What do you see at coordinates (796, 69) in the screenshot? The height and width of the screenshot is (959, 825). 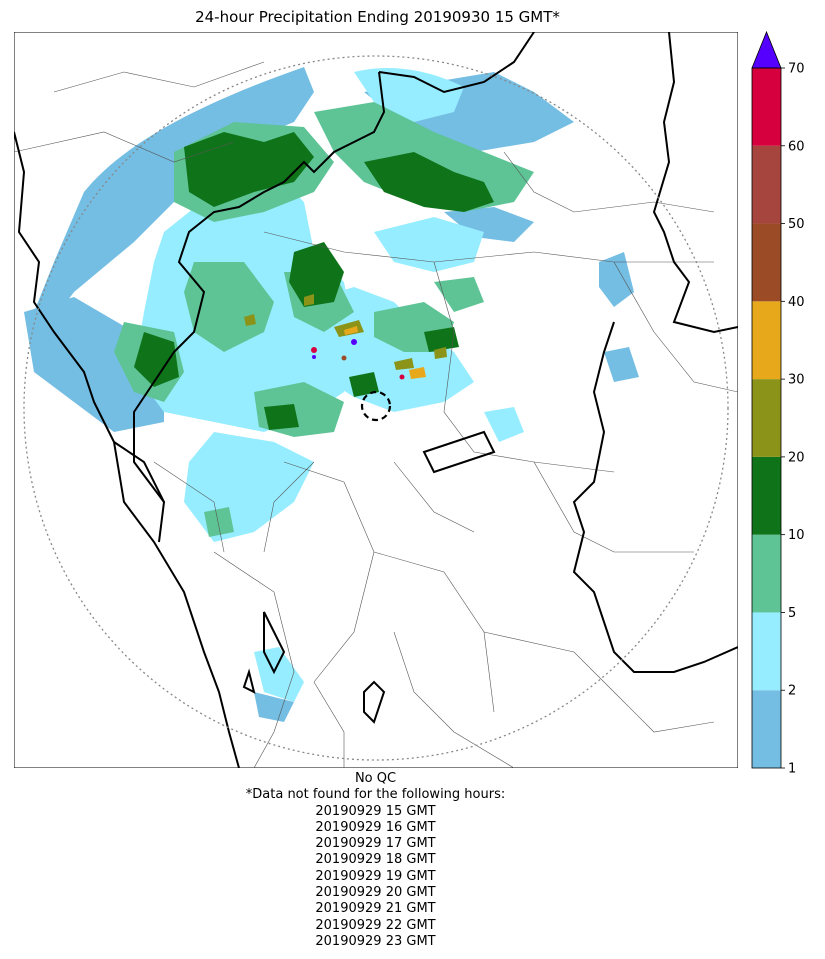 I see `colorbar-tick-label: 70` at bounding box center [796, 69].